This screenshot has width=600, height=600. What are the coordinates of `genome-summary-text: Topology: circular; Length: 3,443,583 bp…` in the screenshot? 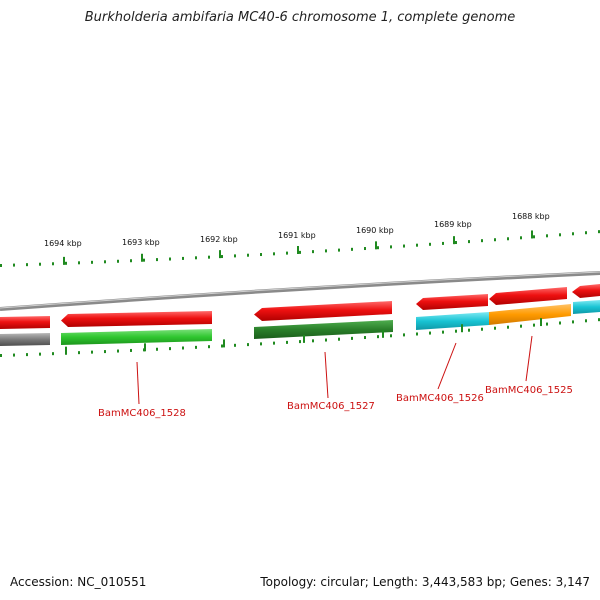 It's located at (425, 582).